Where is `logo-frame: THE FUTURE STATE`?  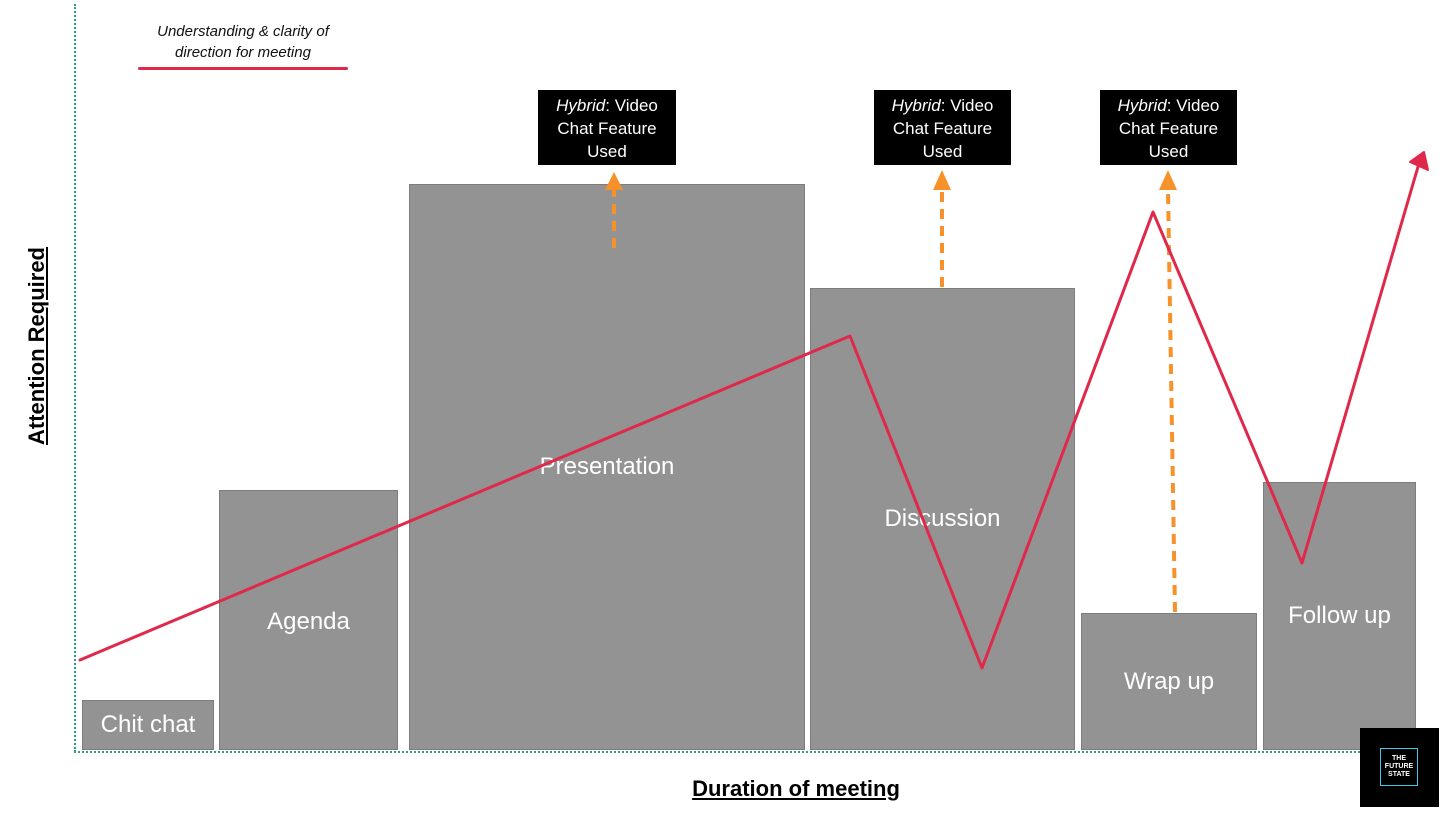 logo-frame: THE FUTURE STATE is located at coordinates (1399, 767).